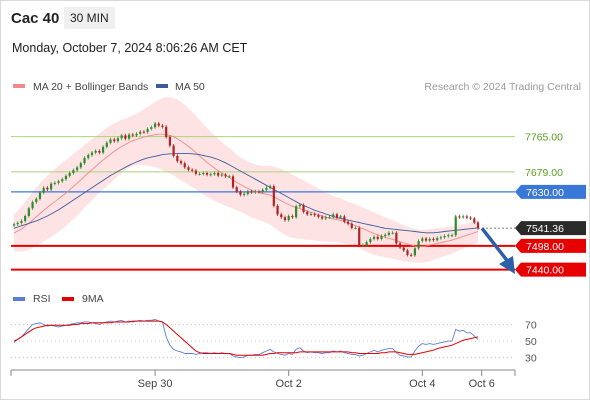 The image size is (590, 400). Describe the element at coordinates (42, 299) in the screenshot. I see `legend-label-rsi: RSI` at that location.